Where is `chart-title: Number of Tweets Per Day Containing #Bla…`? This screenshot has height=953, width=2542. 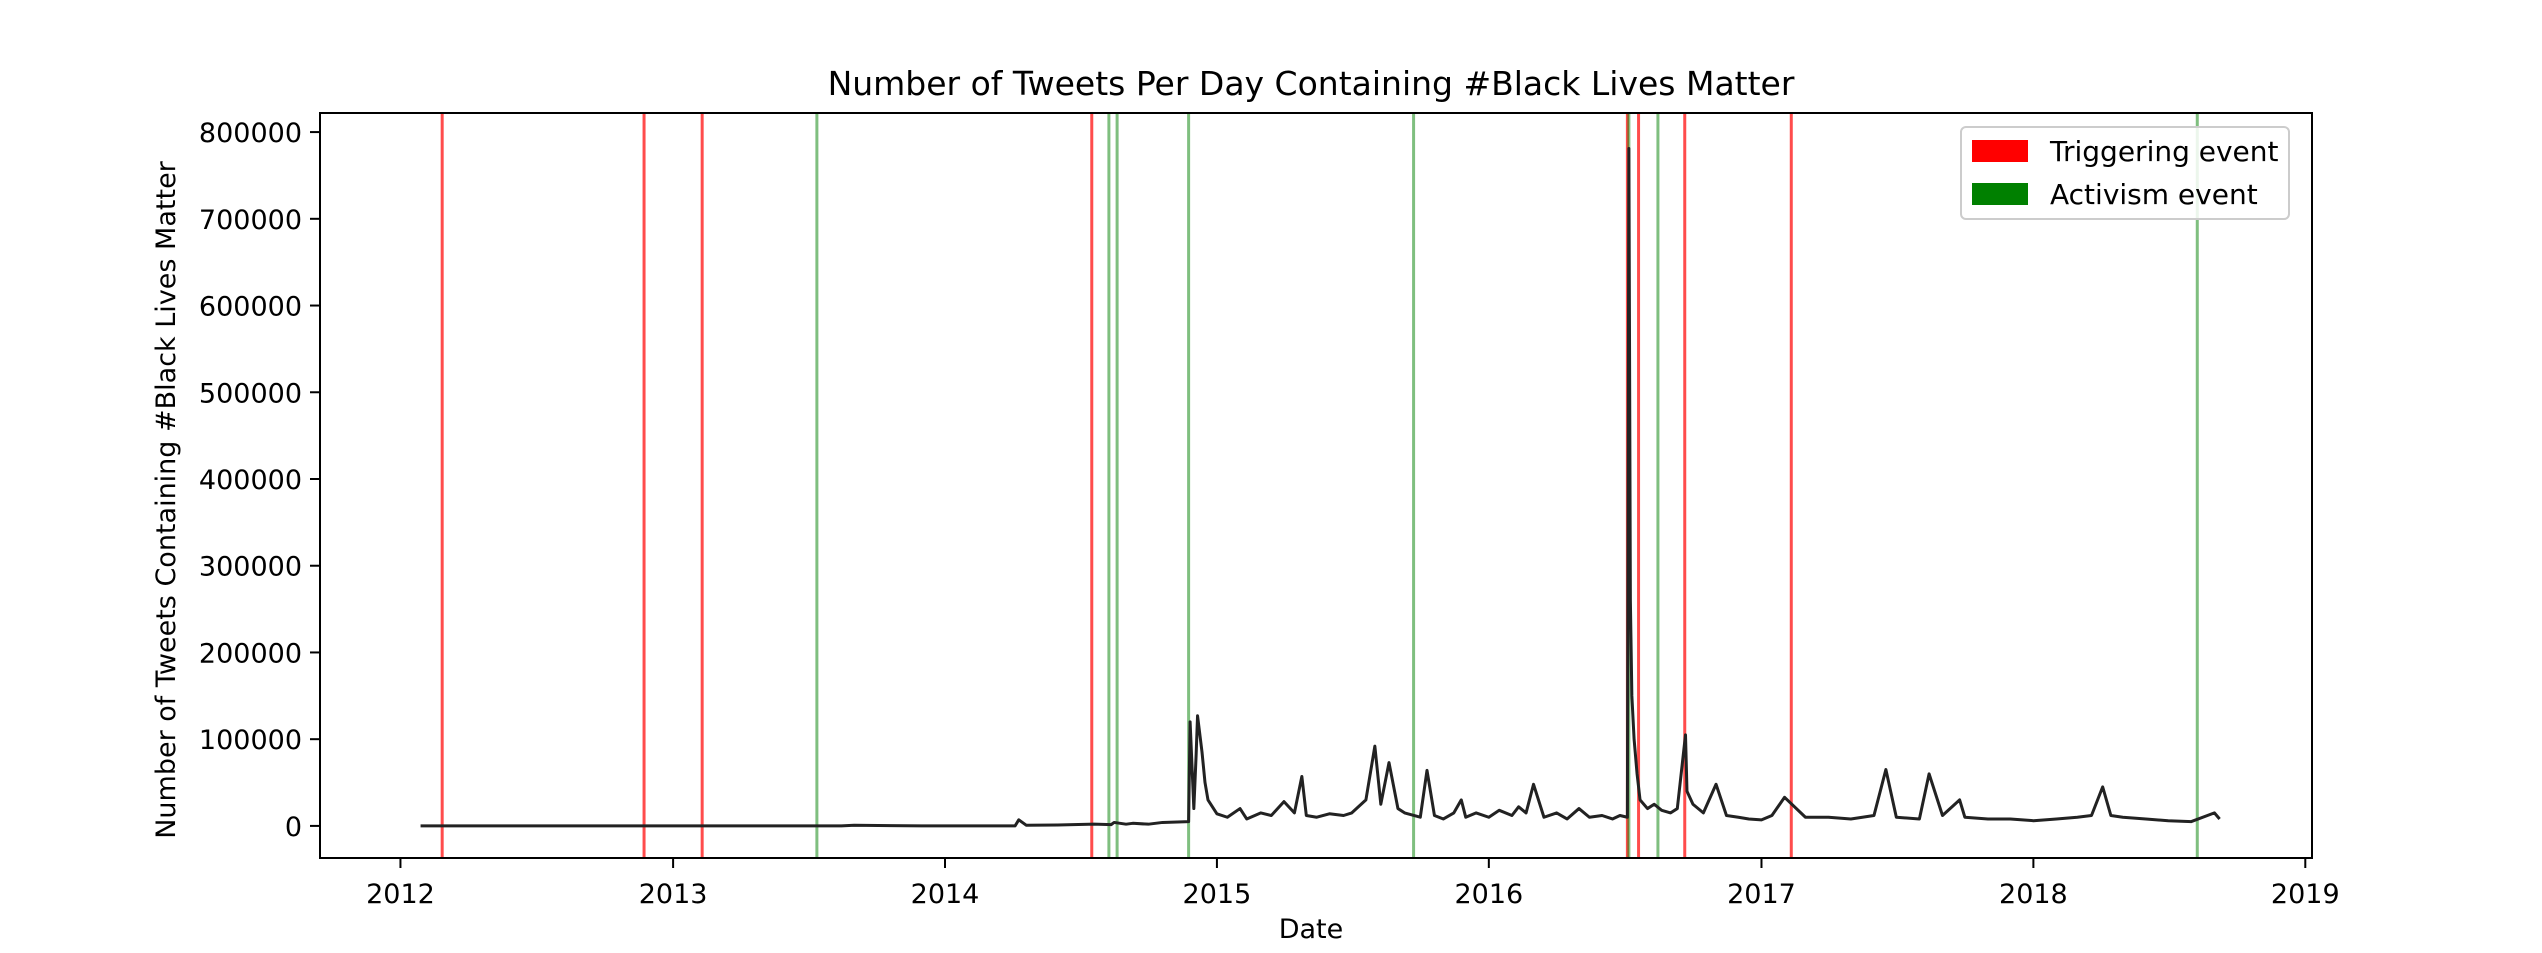
chart-title: Number of Tweets Per Day Containing #Bla… is located at coordinates (1311, 83).